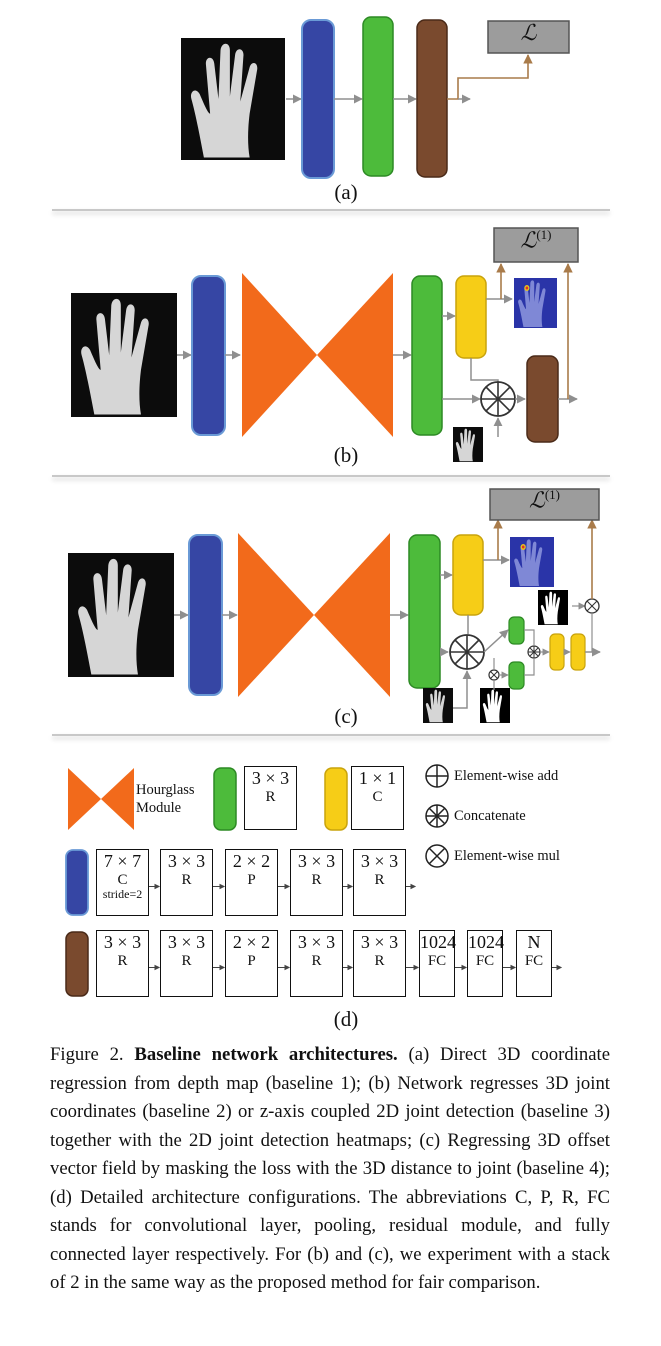 The image size is (661, 1346). I want to click on brown-row-cell: N FC, so click(534, 963).